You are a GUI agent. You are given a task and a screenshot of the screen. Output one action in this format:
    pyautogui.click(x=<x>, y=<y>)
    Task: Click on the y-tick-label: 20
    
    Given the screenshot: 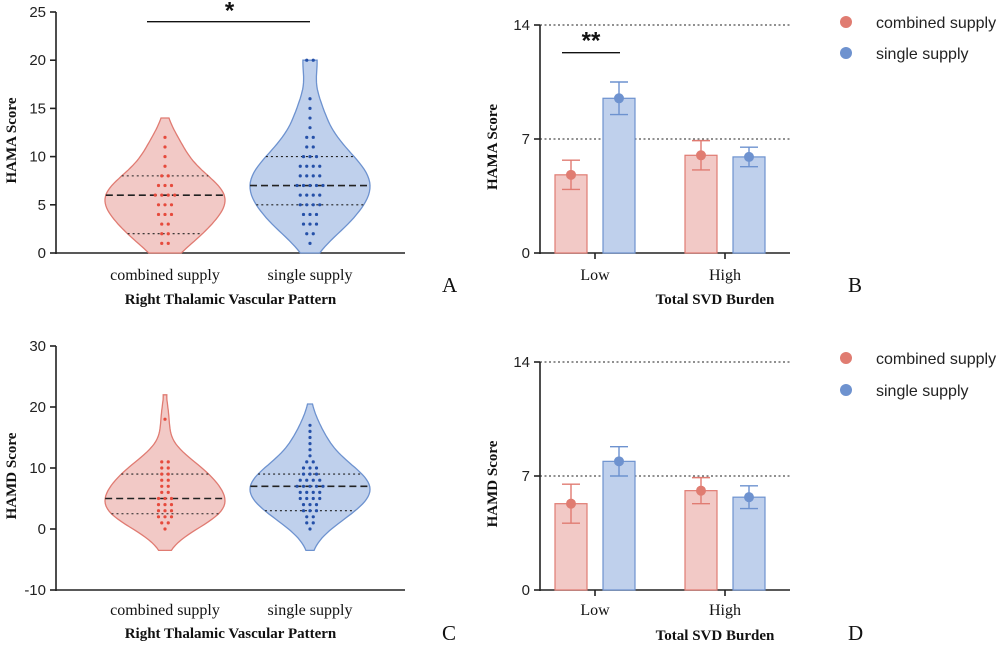 What is the action you would take?
    pyautogui.click(x=37, y=60)
    